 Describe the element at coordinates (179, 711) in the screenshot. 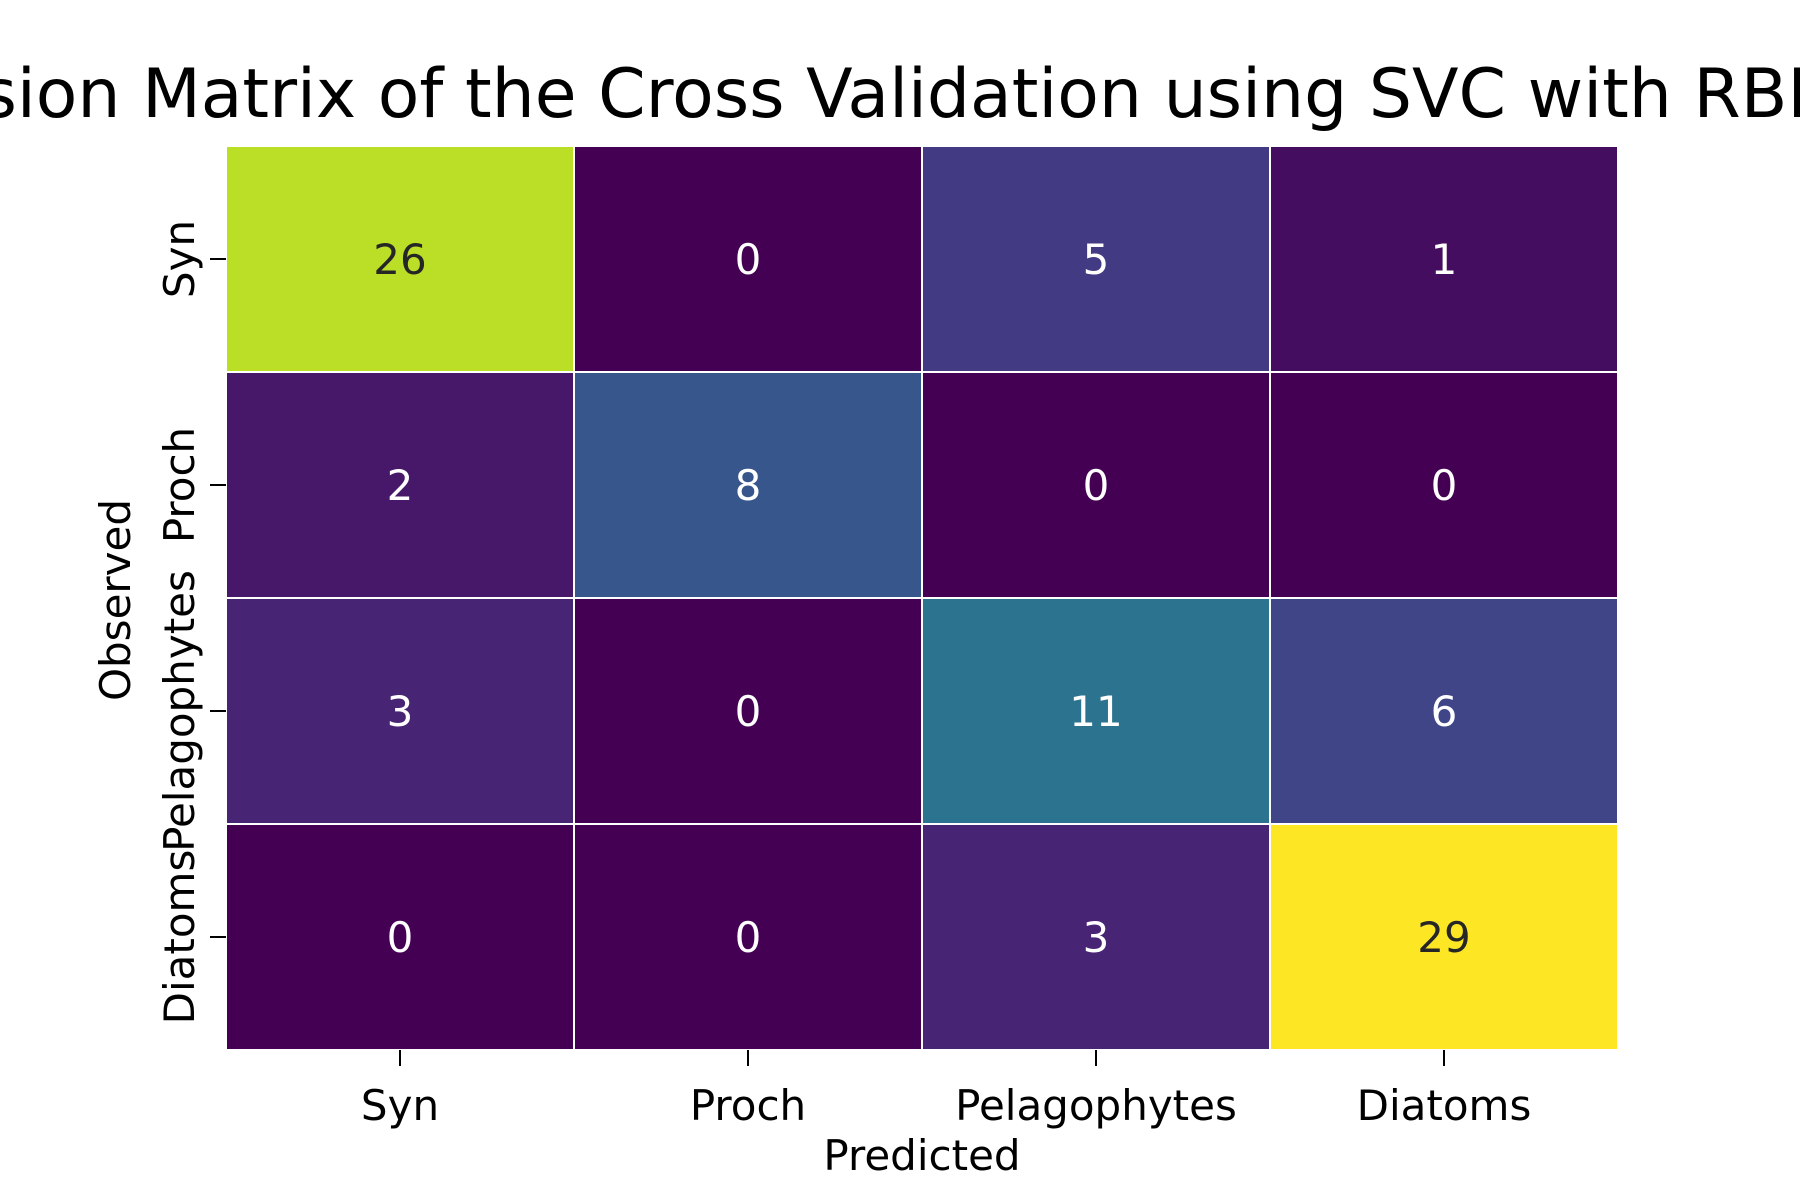

I see `y-tick-label-2: Pelagophytes` at that location.